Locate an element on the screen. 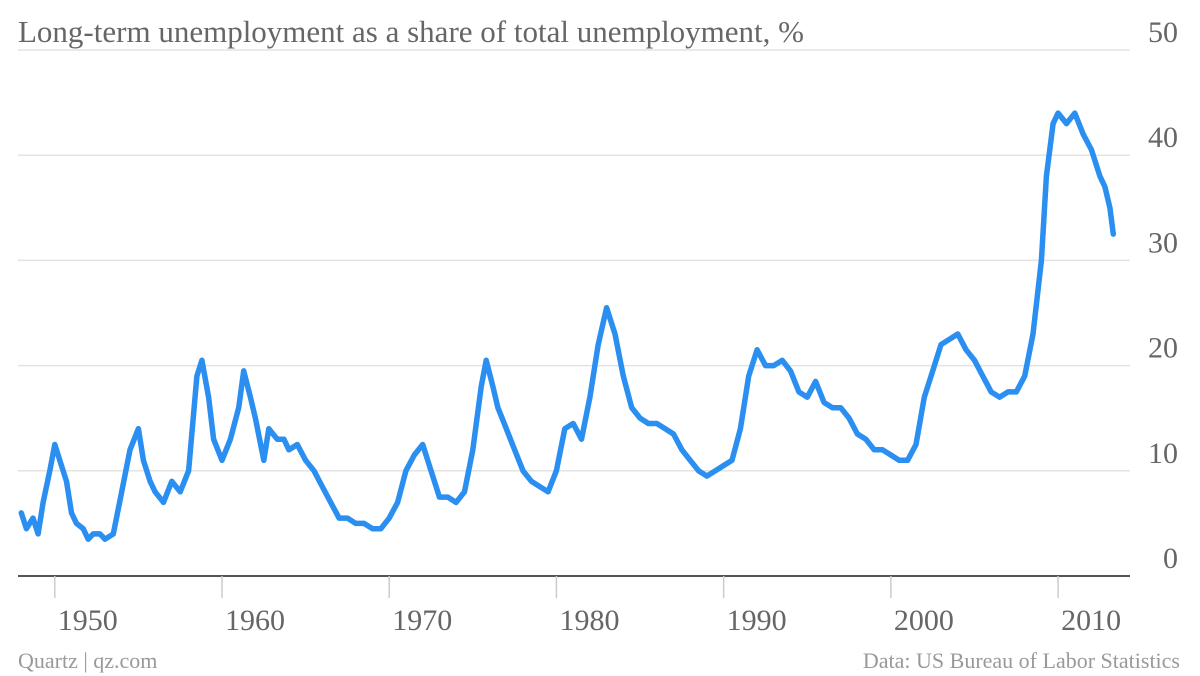  y-tick-label: 30 is located at coordinates (1163, 242).